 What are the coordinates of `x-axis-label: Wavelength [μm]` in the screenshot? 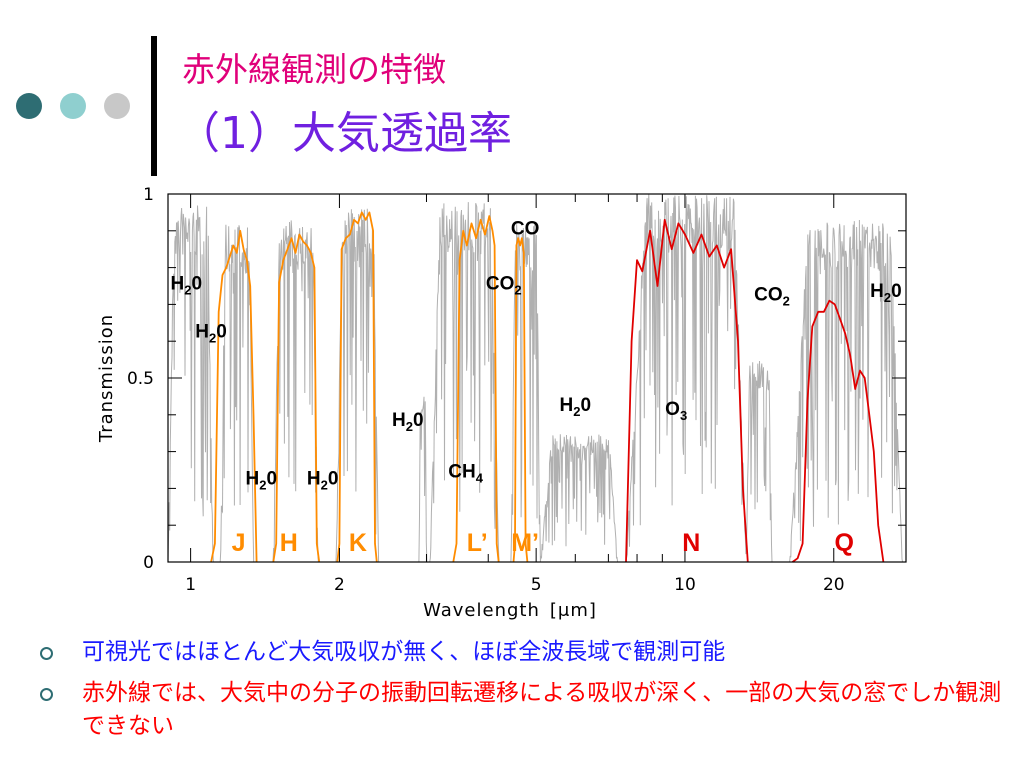 It's located at (510, 610).